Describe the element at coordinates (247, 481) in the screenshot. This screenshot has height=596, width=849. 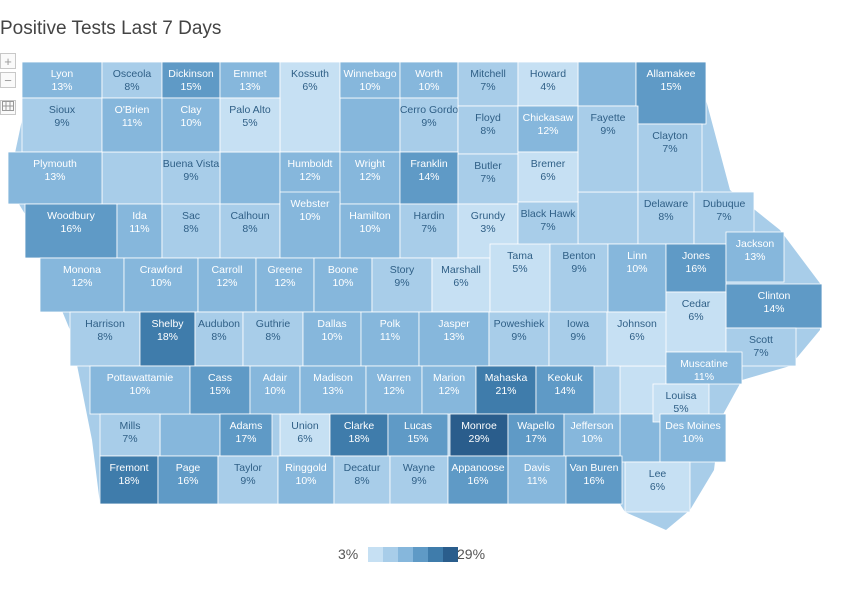
I see `county-value-taylor: 9%` at that location.